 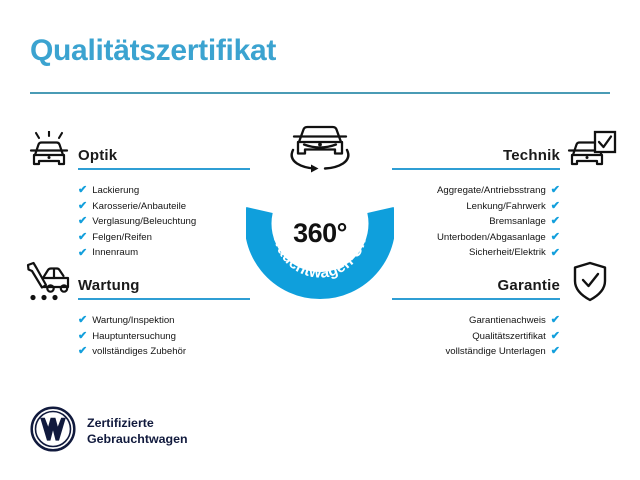 What do you see at coordinates (139, 352) in the screenshot?
I see `list-item-label: vollständiges Zubehör` at bounding box center [139, 352].